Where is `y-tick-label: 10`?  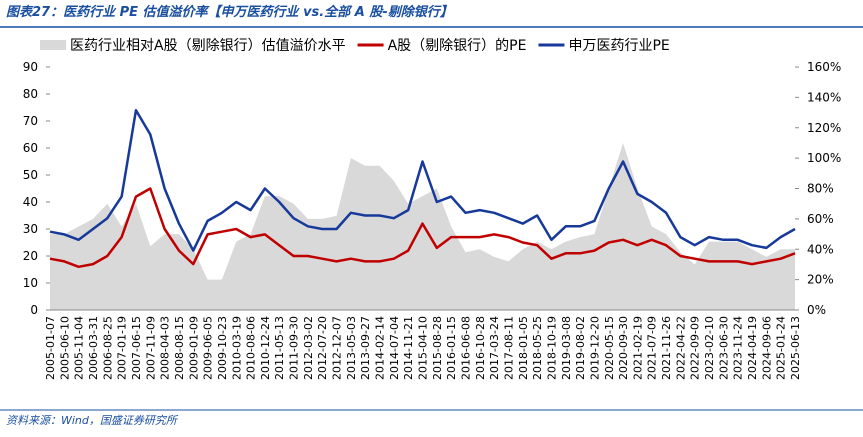 y-tick-label: 10 is located at coordinates (30, 283).